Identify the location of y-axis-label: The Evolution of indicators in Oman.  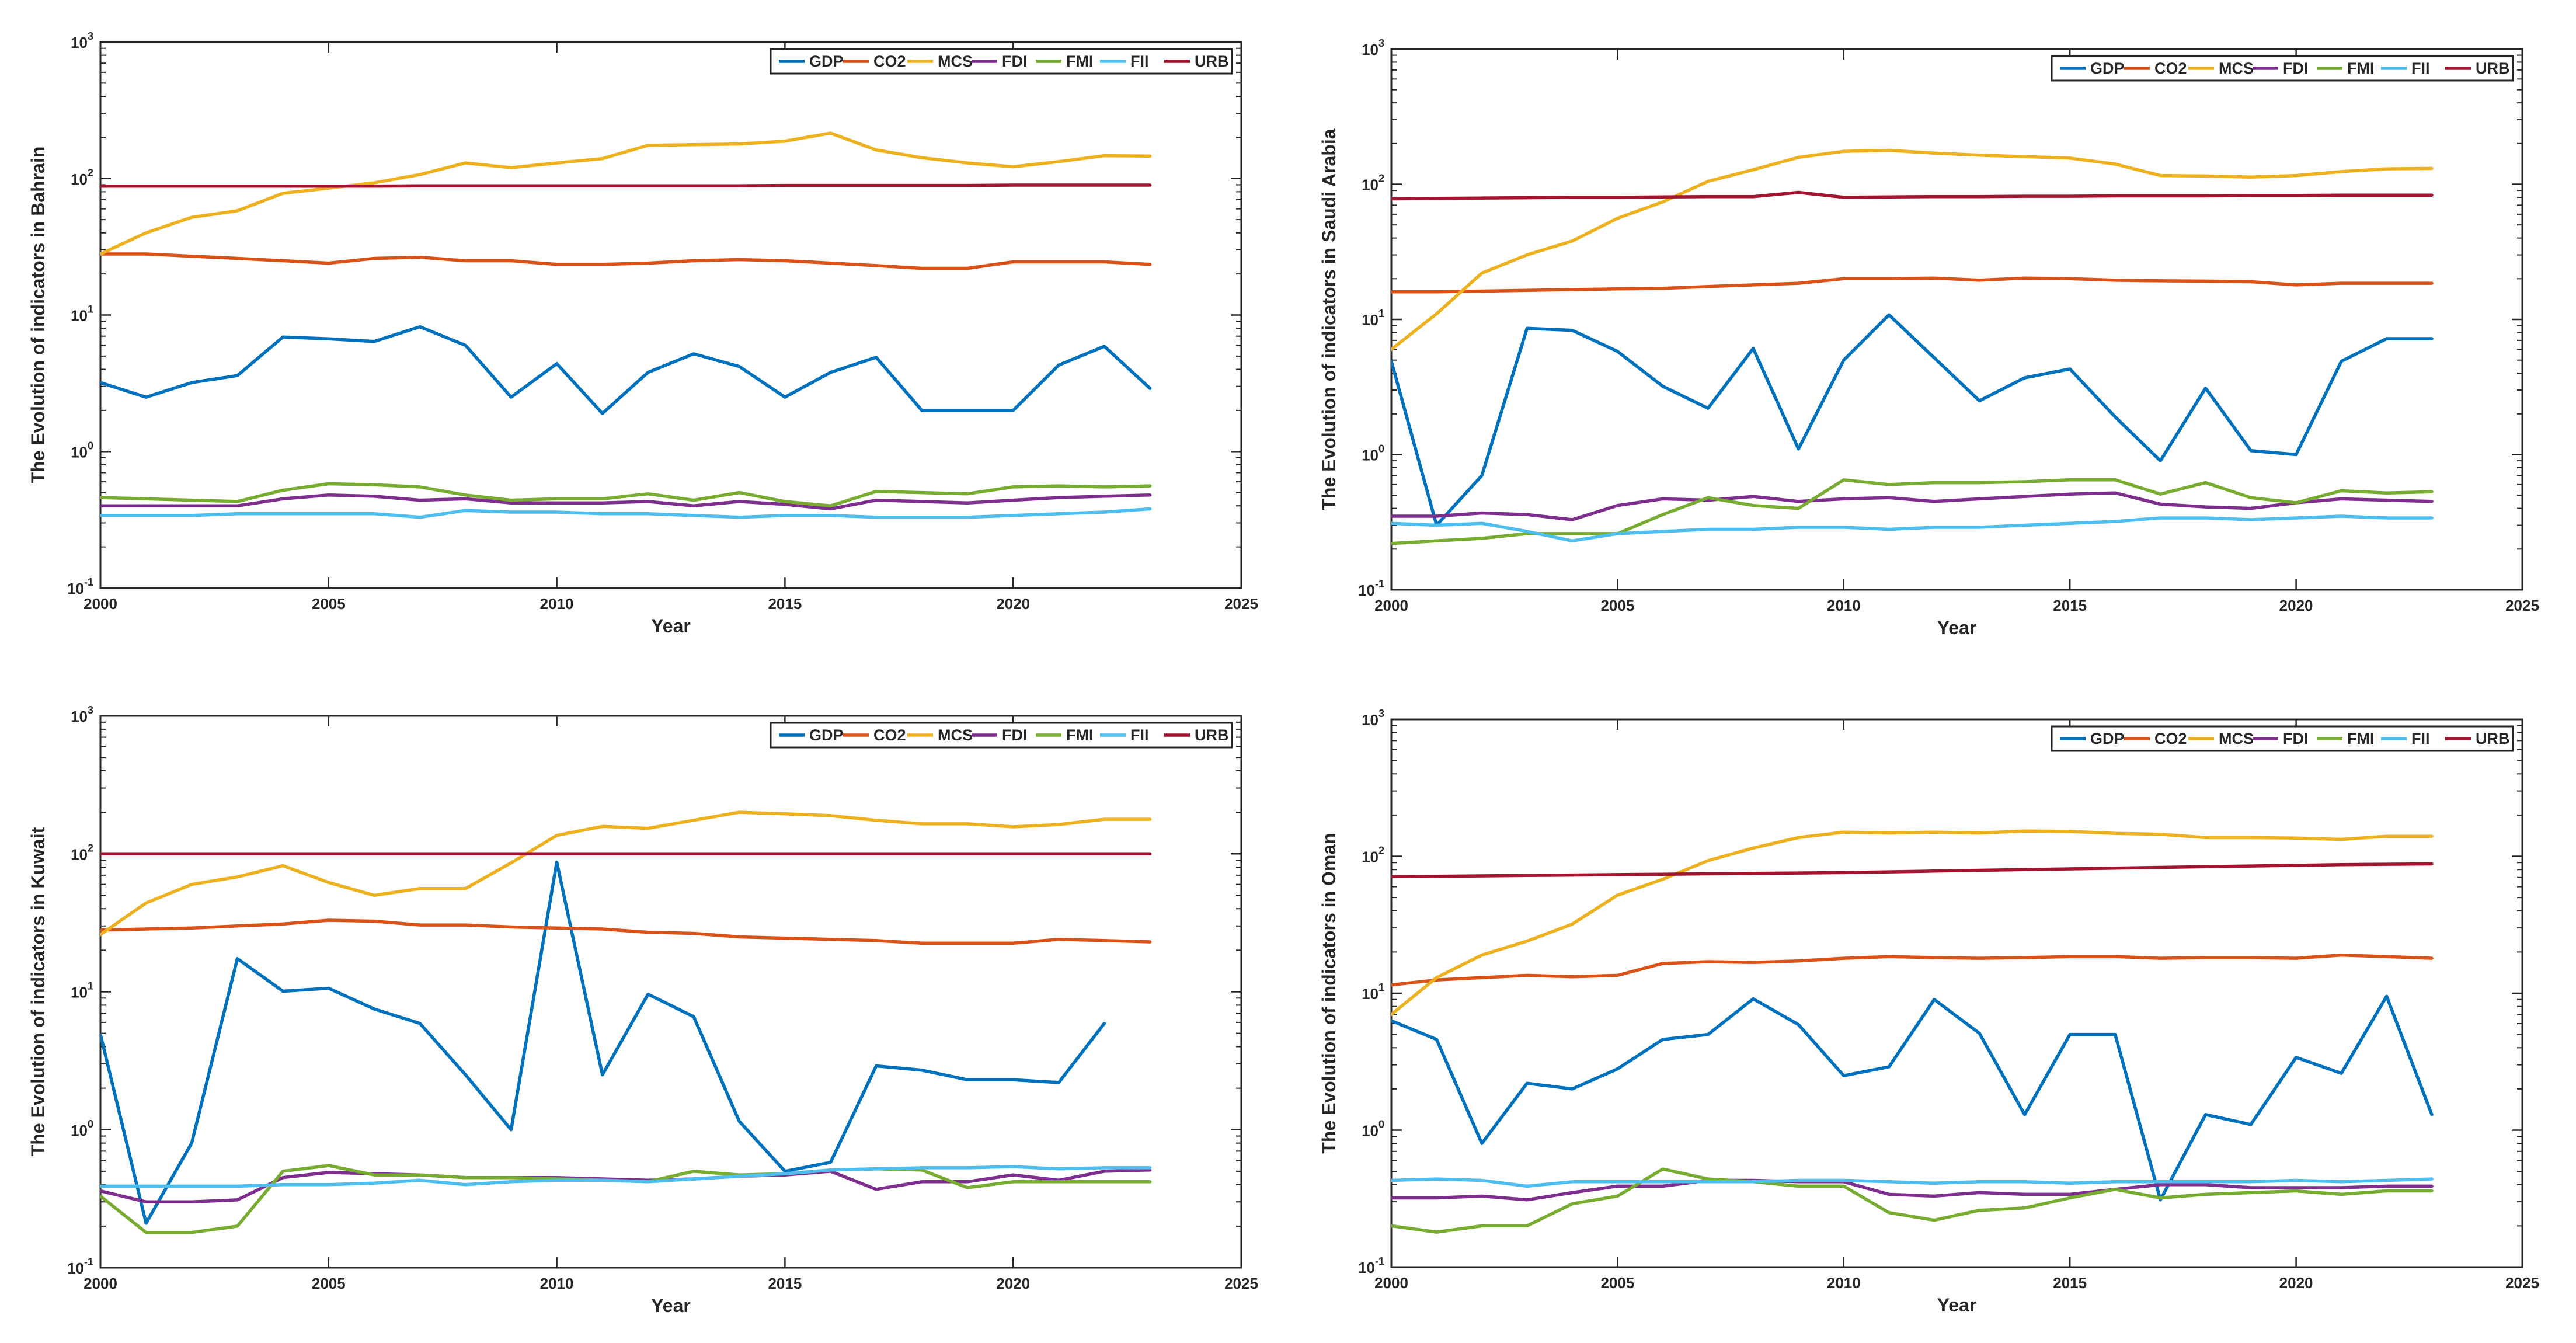
(1328, 993).